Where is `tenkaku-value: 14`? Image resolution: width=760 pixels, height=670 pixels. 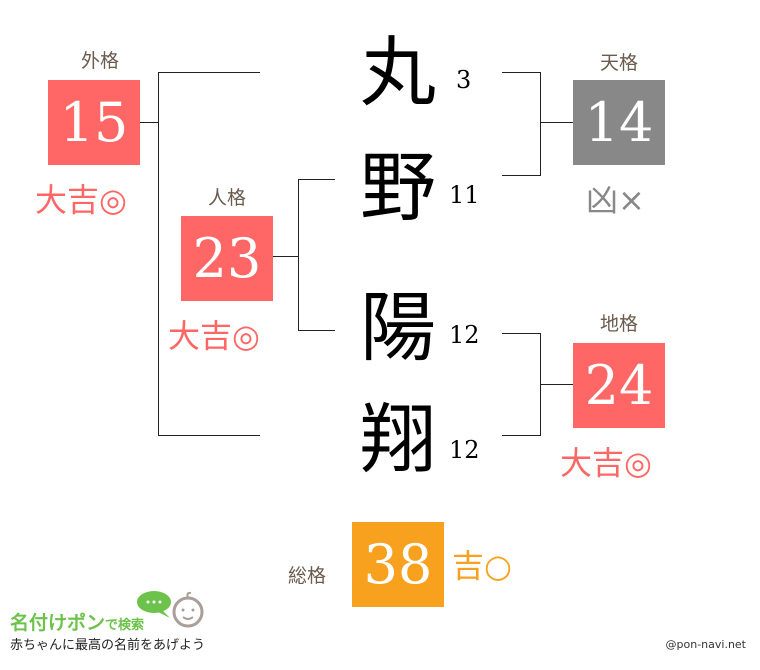 tenkaku-value: 14 is located at coordinates (619, 122).